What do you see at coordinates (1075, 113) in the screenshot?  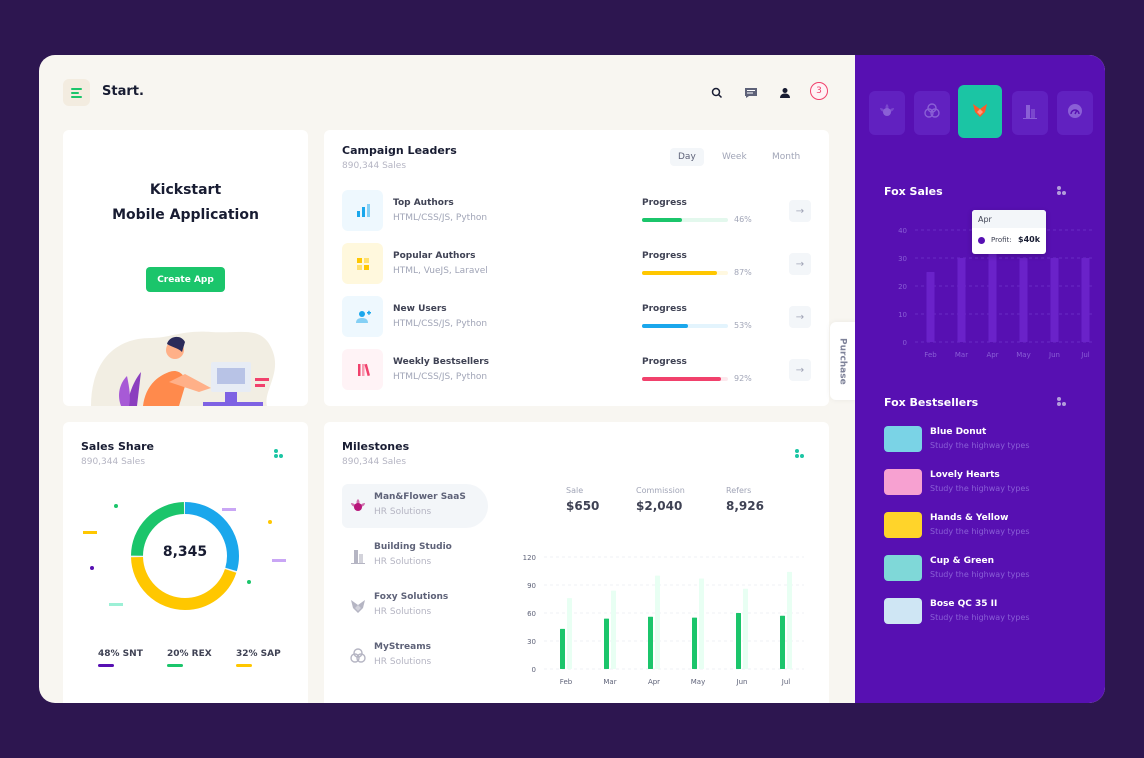 I see `tile-dashboard` at bounding box center [1075, 113].